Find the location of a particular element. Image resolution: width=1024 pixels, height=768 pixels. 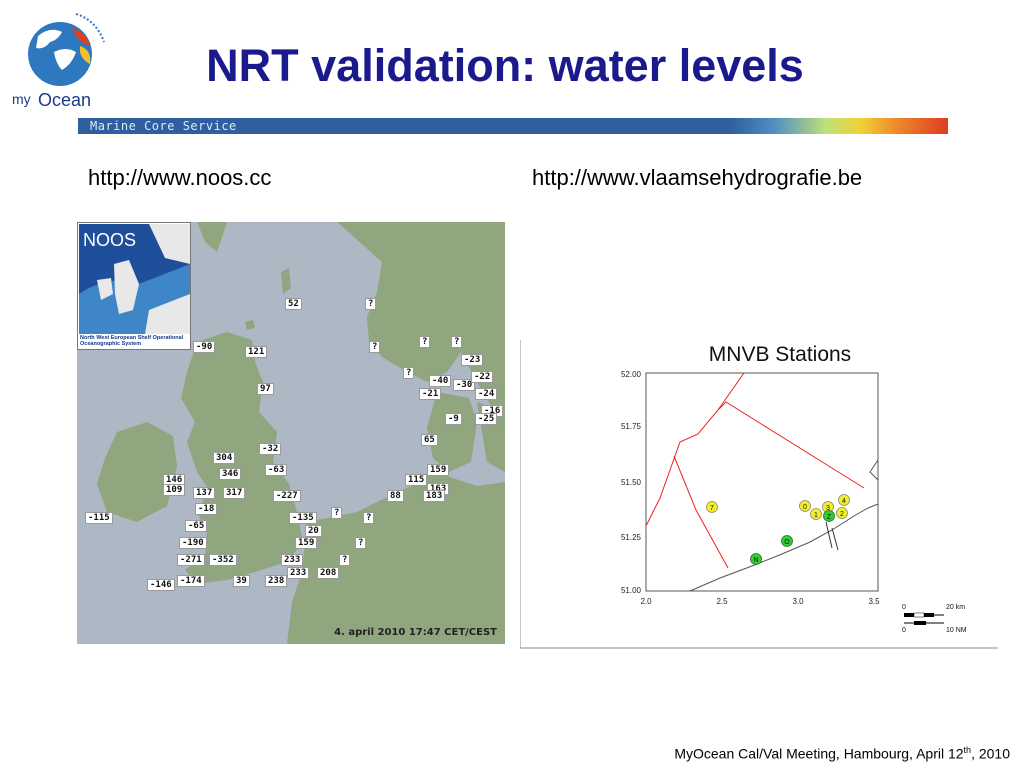

water-level-label: -40 is located at coordinates (440, 381).